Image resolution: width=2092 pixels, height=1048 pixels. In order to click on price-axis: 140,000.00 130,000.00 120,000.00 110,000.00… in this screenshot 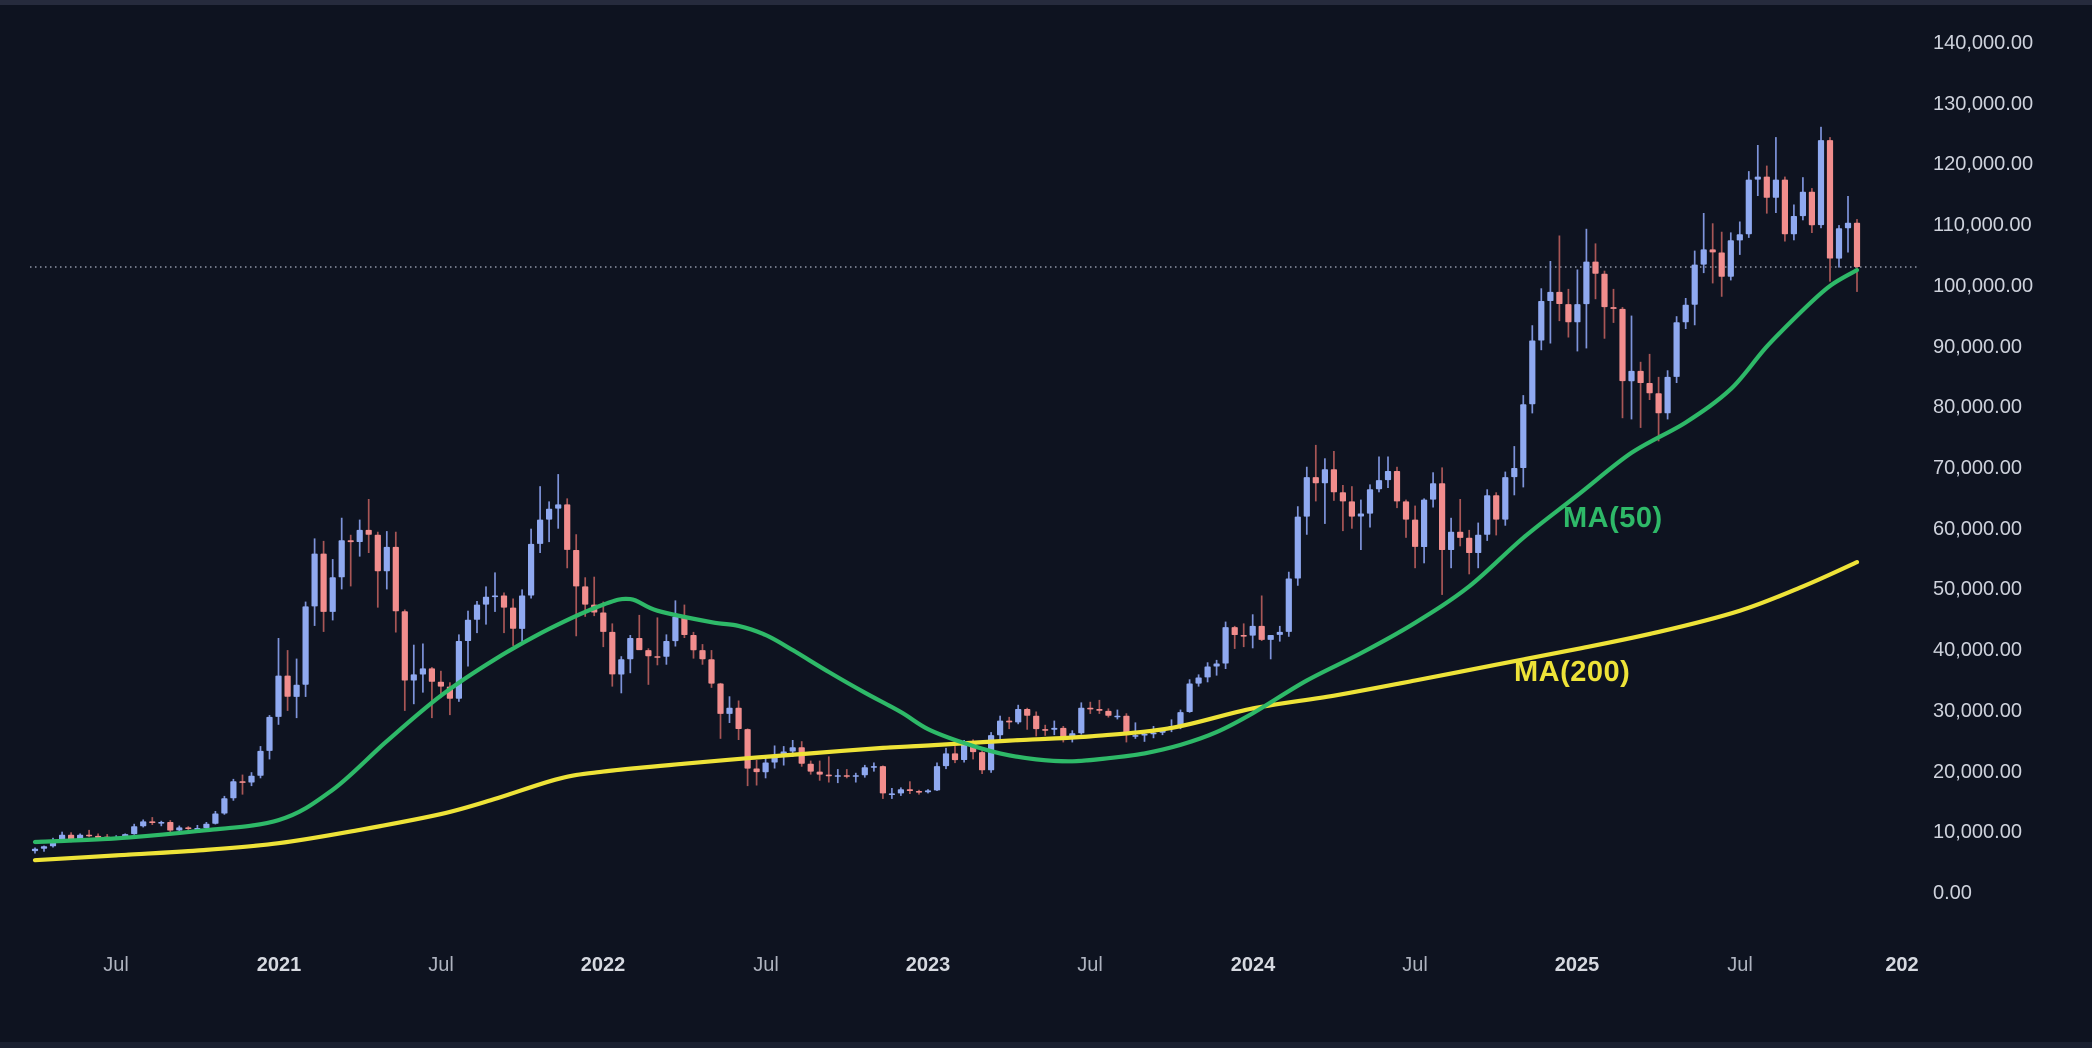, I will do `click(2006, 470)`.